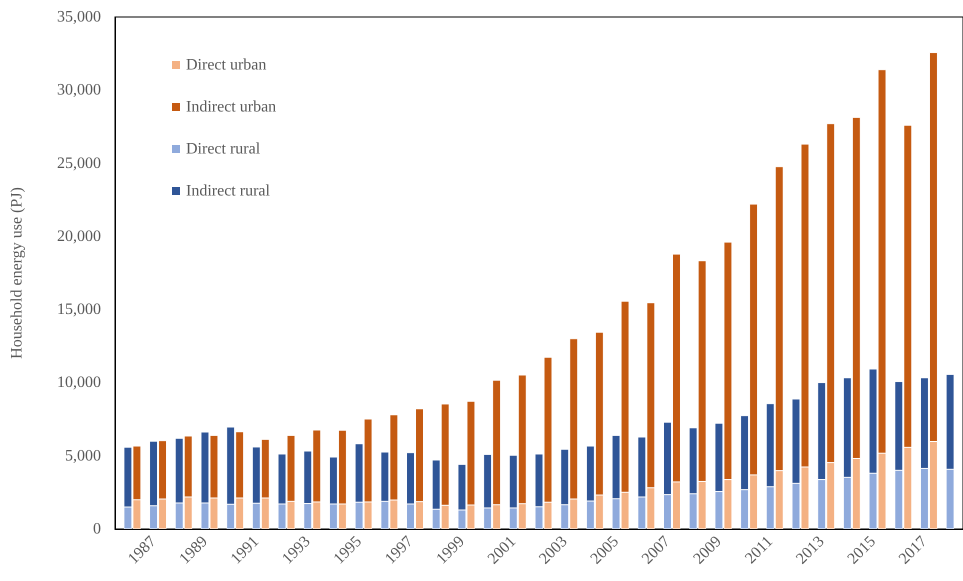 The height and width of the screenshot is (581, 963). What do you see at coordinates (83, 455) in the screenshot?
I see `y-tick-label: 5,000` at bounding box center [83, 455].